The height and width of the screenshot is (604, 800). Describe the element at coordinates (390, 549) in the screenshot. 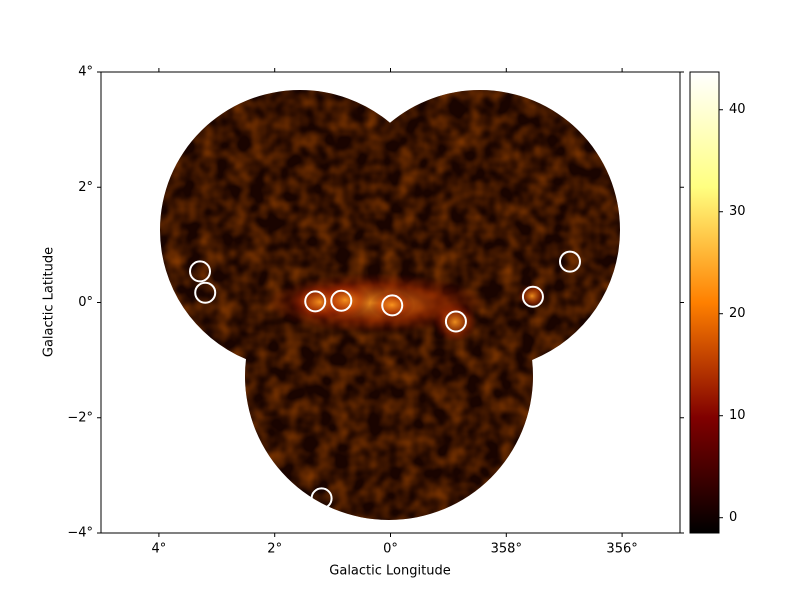

I see `x-tick-label: 0°` at that location.